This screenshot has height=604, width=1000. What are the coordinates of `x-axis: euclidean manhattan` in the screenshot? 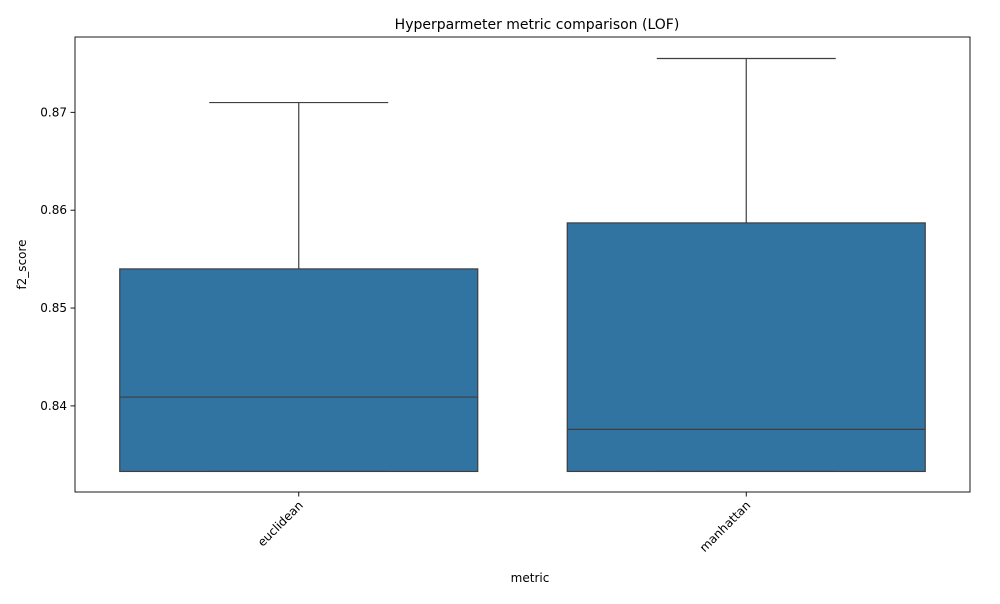 It's located at (504, 523).